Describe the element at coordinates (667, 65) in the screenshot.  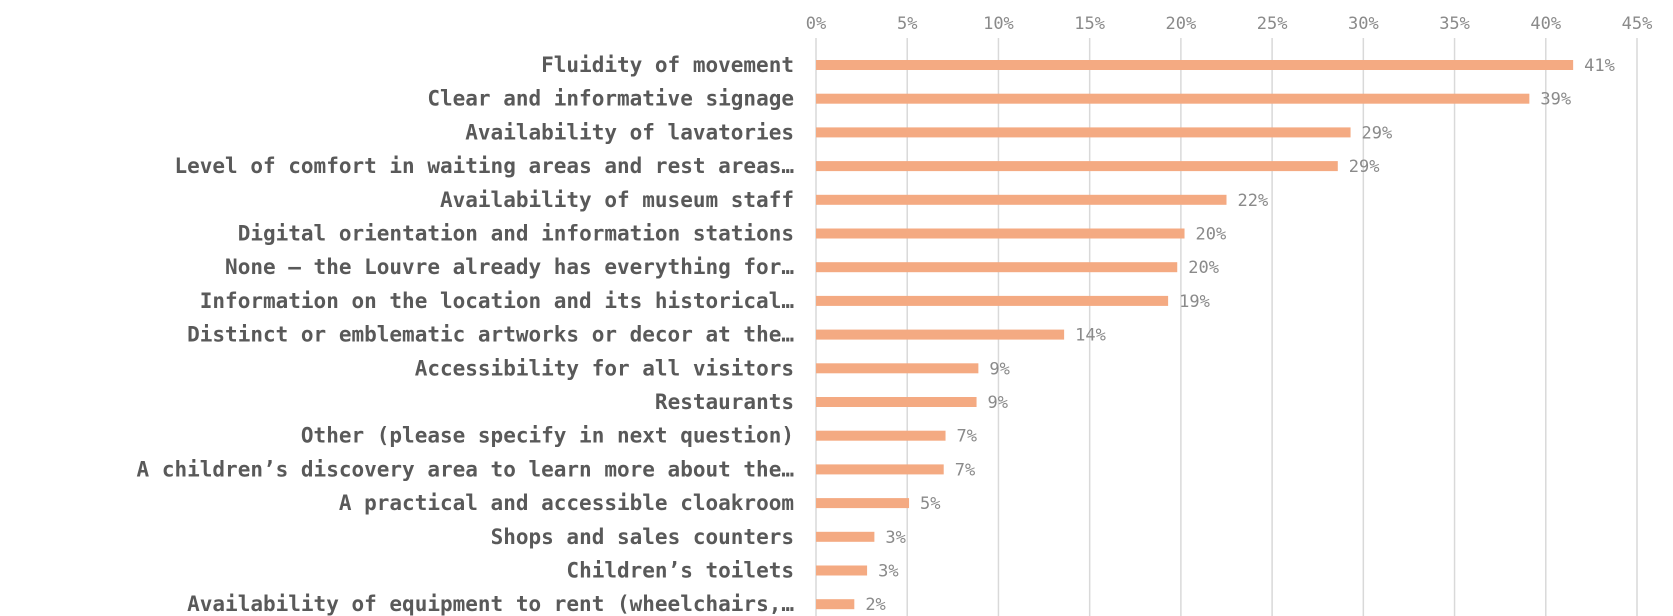
I see `category-label: Fluidity of movement` at that location.